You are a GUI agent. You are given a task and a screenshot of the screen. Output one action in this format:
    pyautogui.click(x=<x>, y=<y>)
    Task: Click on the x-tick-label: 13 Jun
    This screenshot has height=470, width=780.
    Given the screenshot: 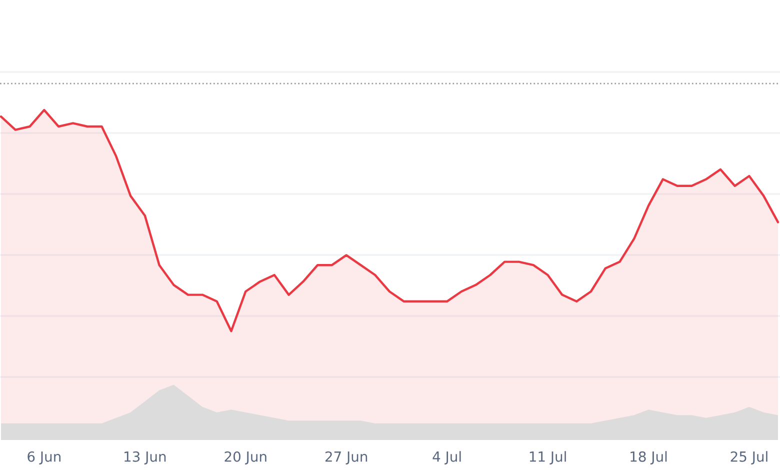 What is the action you would take?
    pyautogui.click(x=145, y=457)
    